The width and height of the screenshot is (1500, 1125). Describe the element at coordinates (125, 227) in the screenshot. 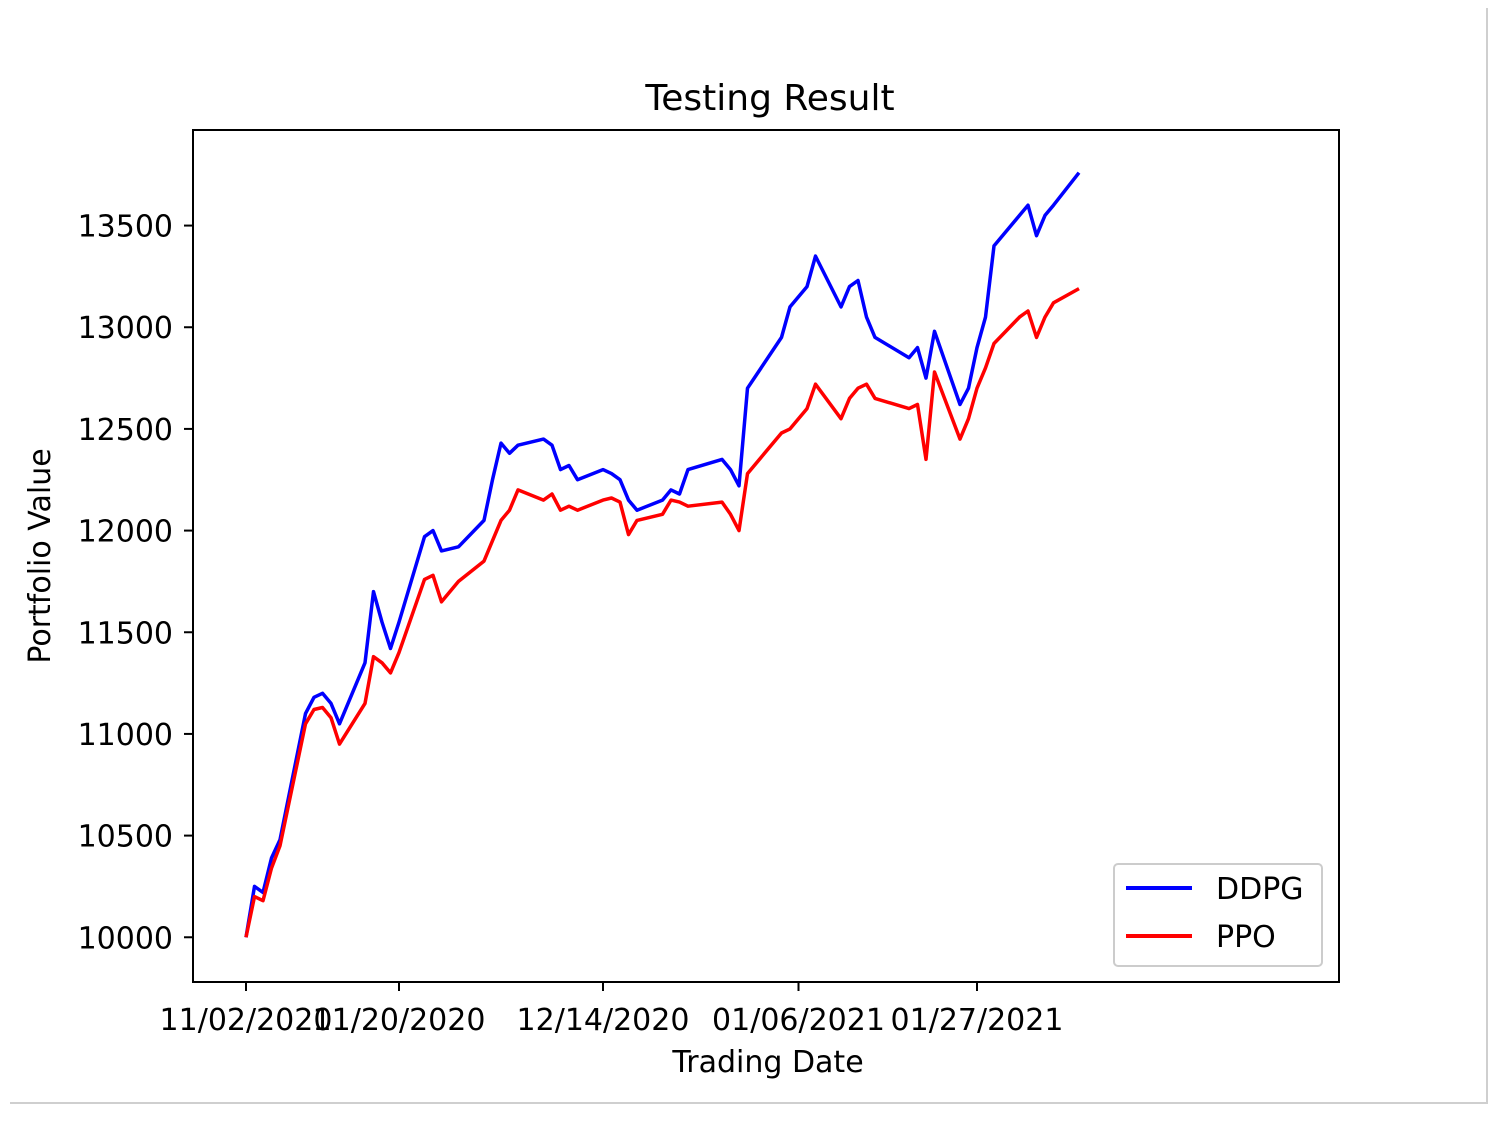

I see `y-tick-label: 13500` at that location.